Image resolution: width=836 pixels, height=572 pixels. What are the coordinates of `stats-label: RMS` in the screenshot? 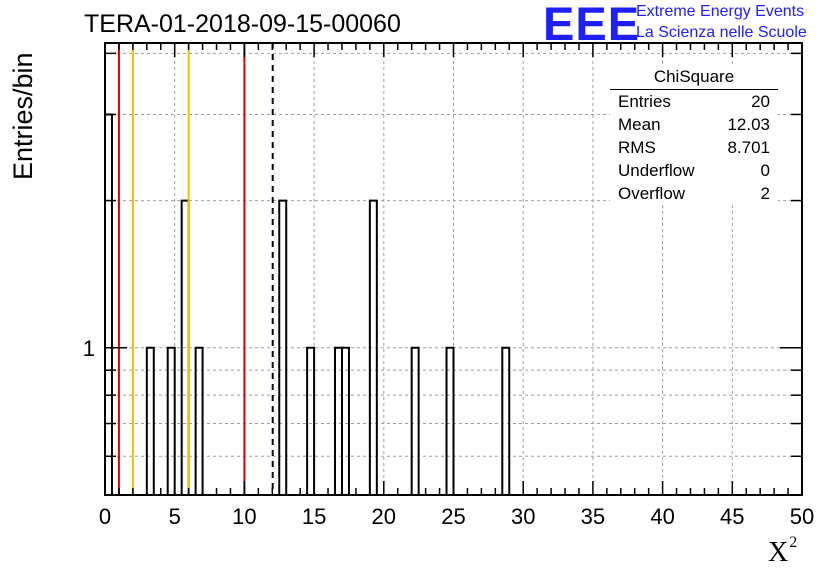 It's located at (637, 147).